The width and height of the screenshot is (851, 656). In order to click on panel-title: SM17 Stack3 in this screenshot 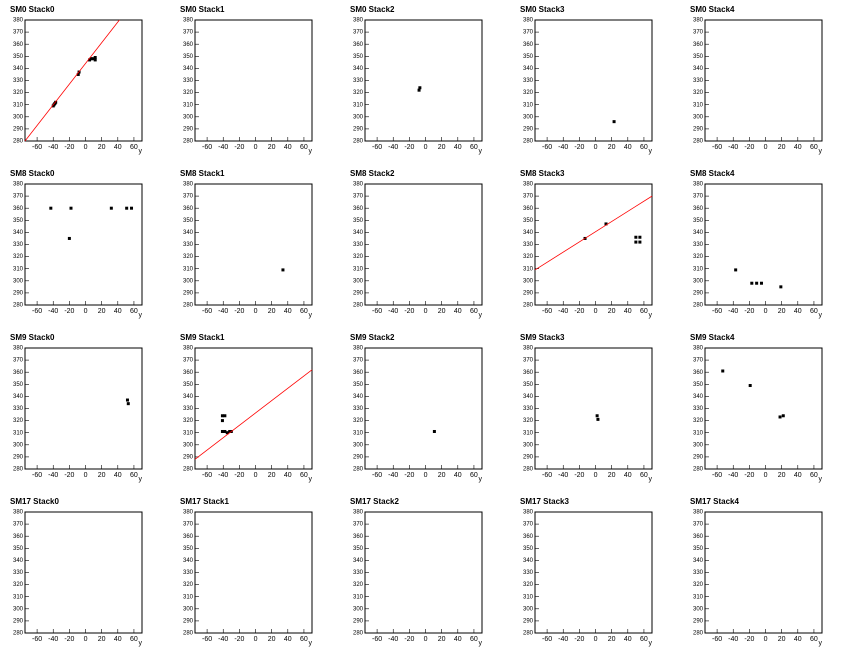, I will do `click(544, 501)`.